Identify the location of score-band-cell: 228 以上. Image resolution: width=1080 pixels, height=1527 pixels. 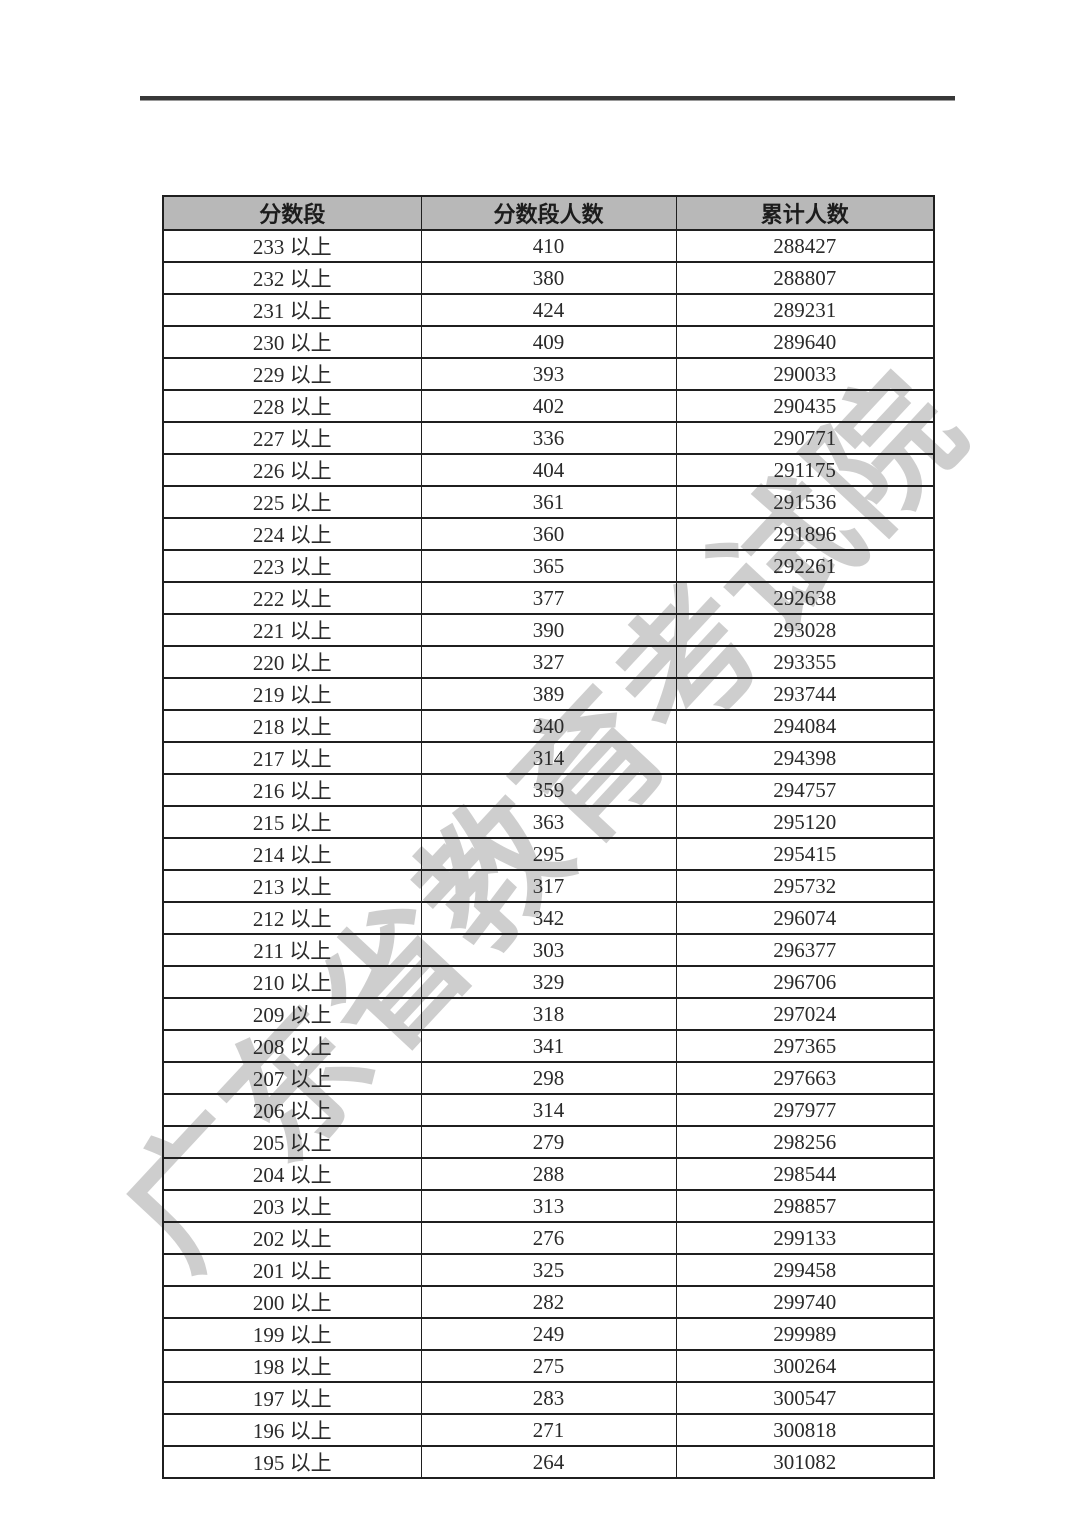
(292, 406).